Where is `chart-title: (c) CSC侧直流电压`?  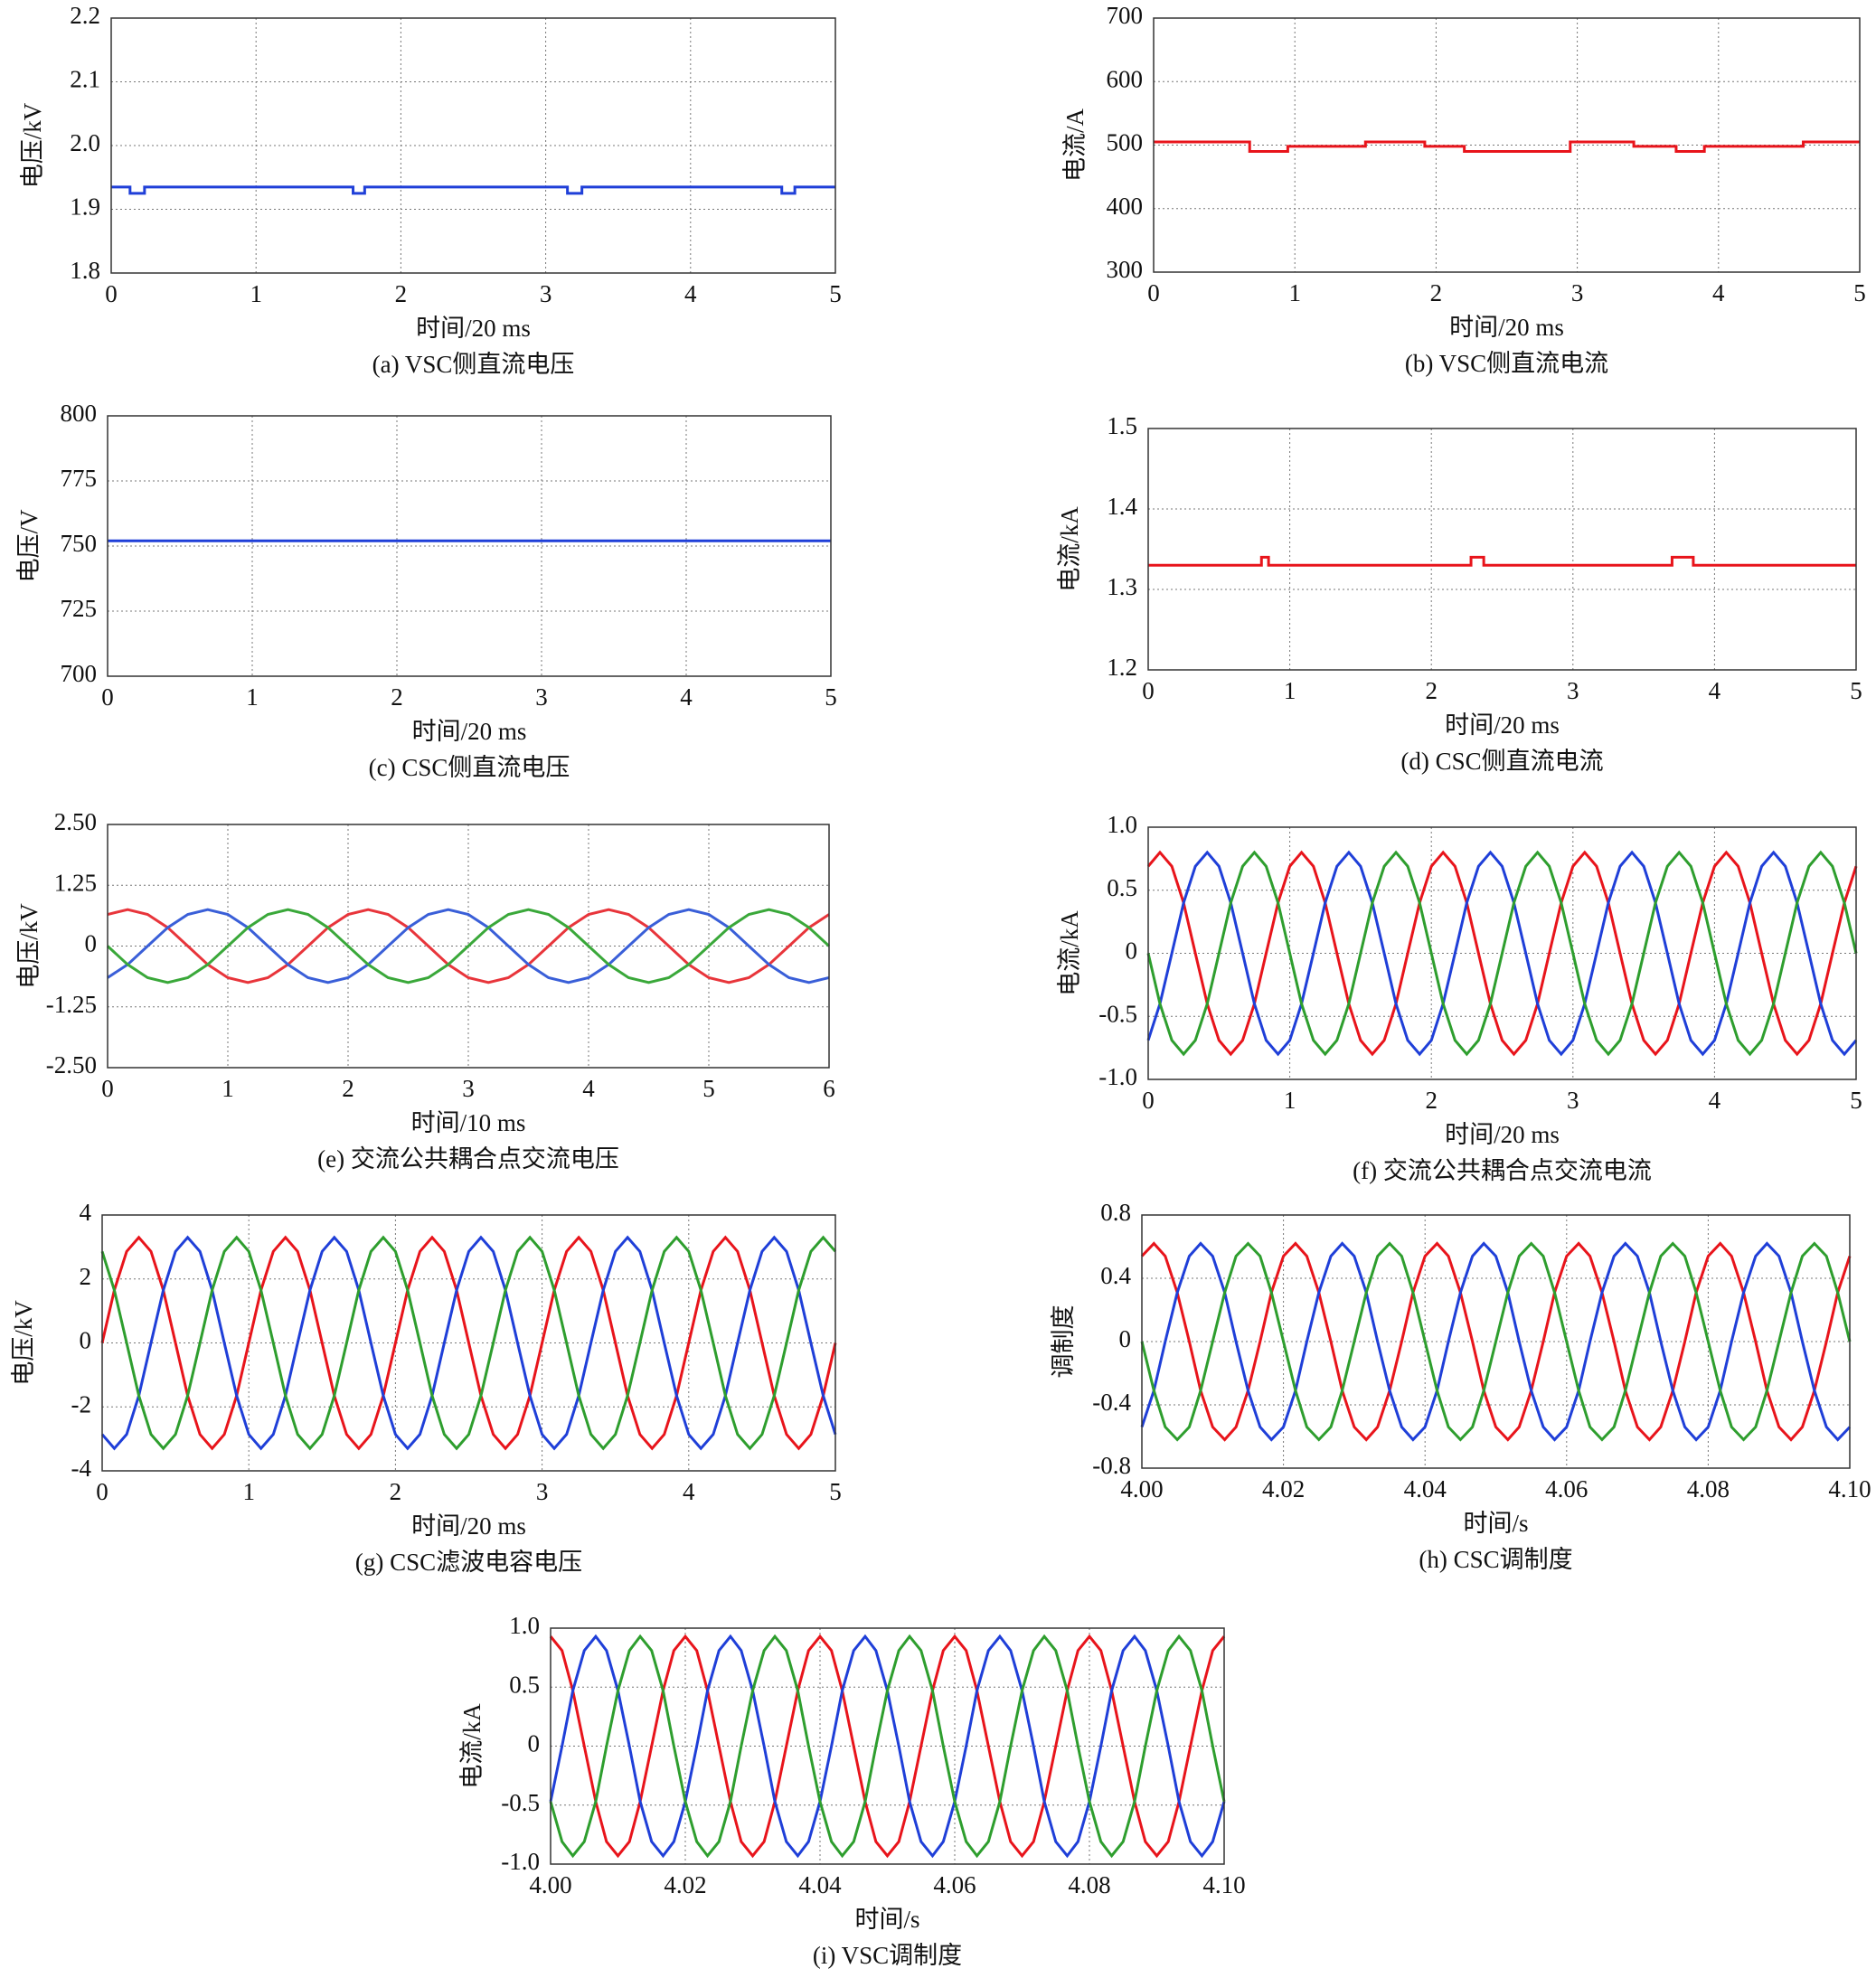 chart-title: (c) CSC侧直流电压 is located at coordinates (469, 767).